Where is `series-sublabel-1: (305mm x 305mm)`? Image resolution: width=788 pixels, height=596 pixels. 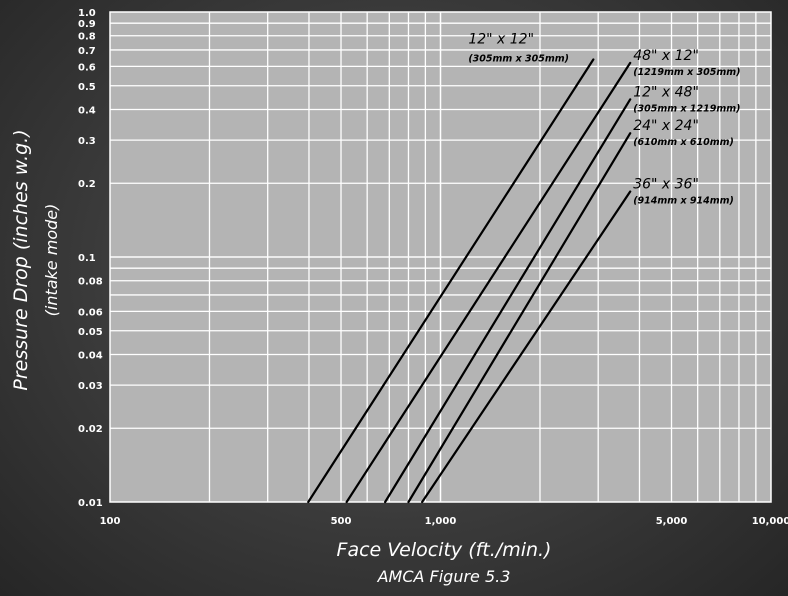 series-sublabel-1: (305mm x 305mm) is located at coordinates (518, 58).